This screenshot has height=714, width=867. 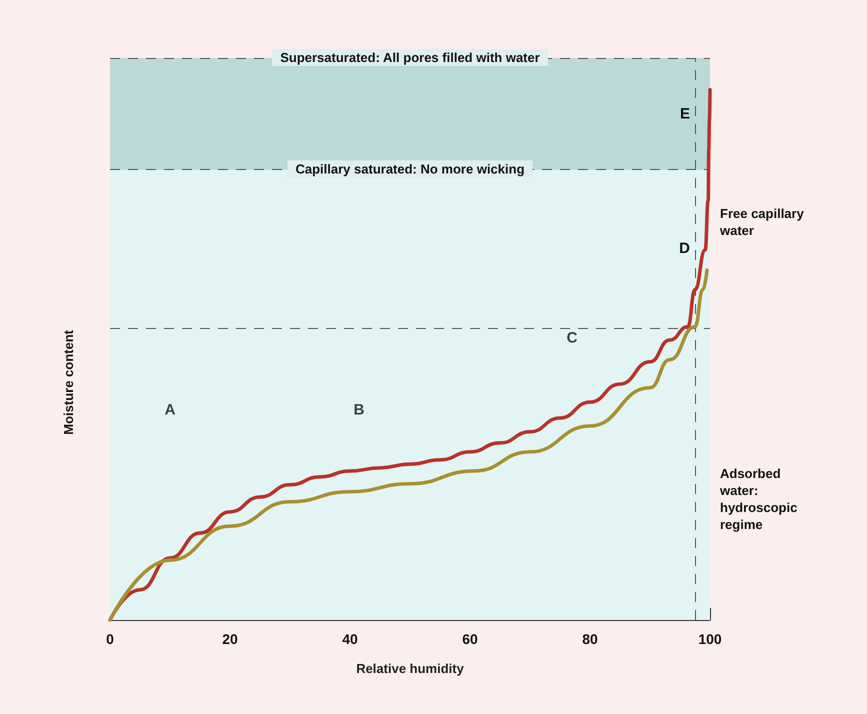 What do you see at coordinates (359, 410) in the screenshot?
I see `annotation: B` at bounding box center [359, 410].